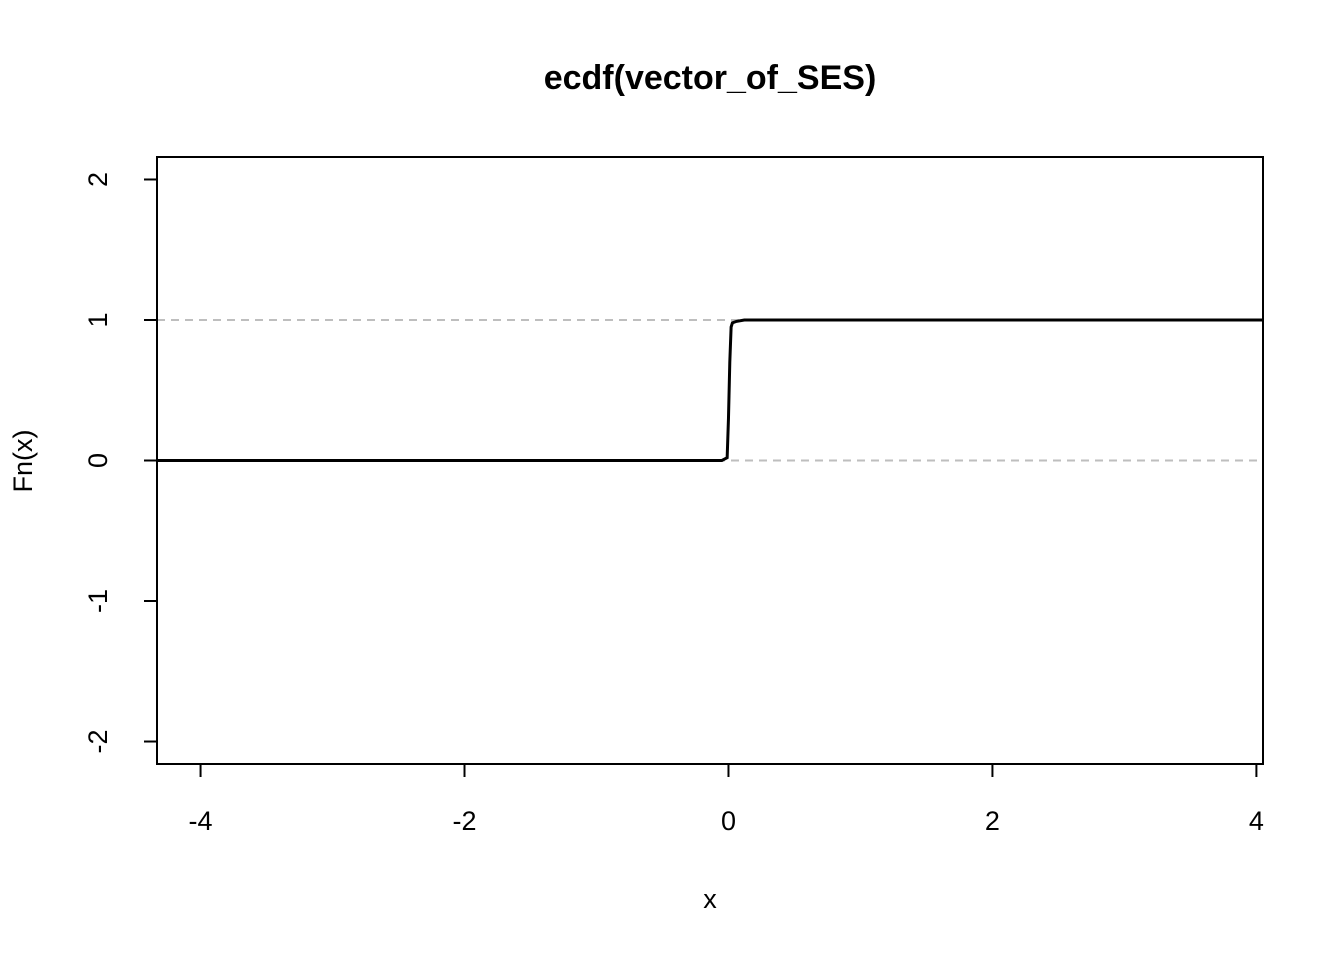  Describe the element at coordinates (728, 821) in the screenshot. I see `x-tick-label: 0` at that location.